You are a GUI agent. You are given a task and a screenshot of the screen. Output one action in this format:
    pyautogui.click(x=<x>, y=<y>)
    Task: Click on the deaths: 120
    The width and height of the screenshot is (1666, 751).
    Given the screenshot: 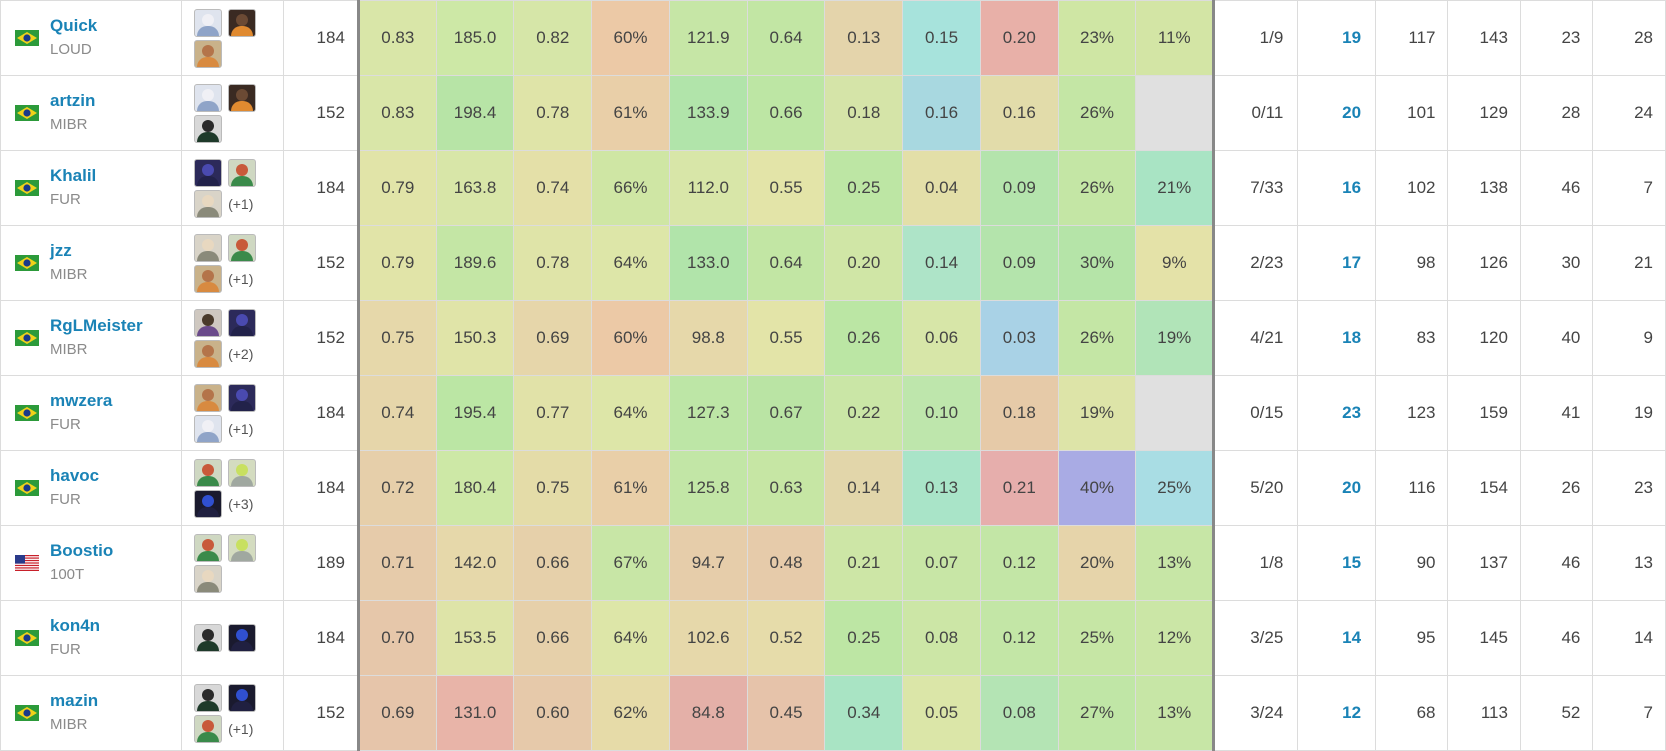 What is the action you would take?
    pyautogui.click(x=1484, y=338)
    